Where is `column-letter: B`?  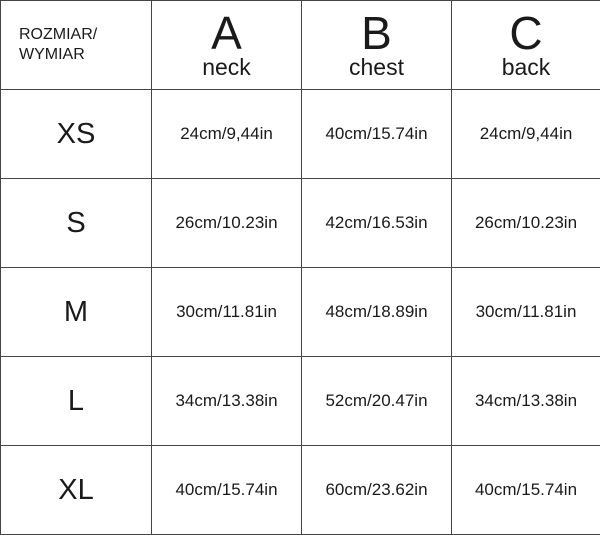
column-letter: B is located at coordinates (376, 33).